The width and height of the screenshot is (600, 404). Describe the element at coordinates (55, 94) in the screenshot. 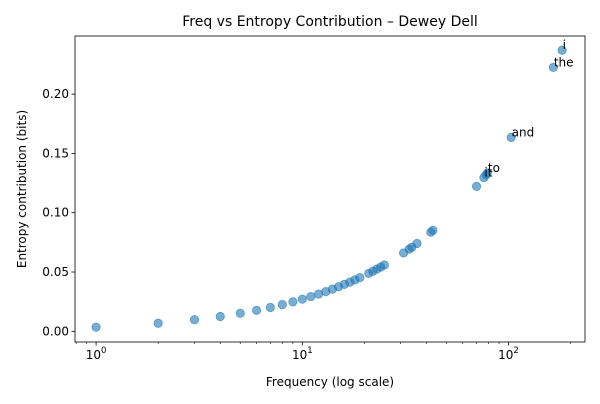

I see `y-tick-label: 0.20` at that location.